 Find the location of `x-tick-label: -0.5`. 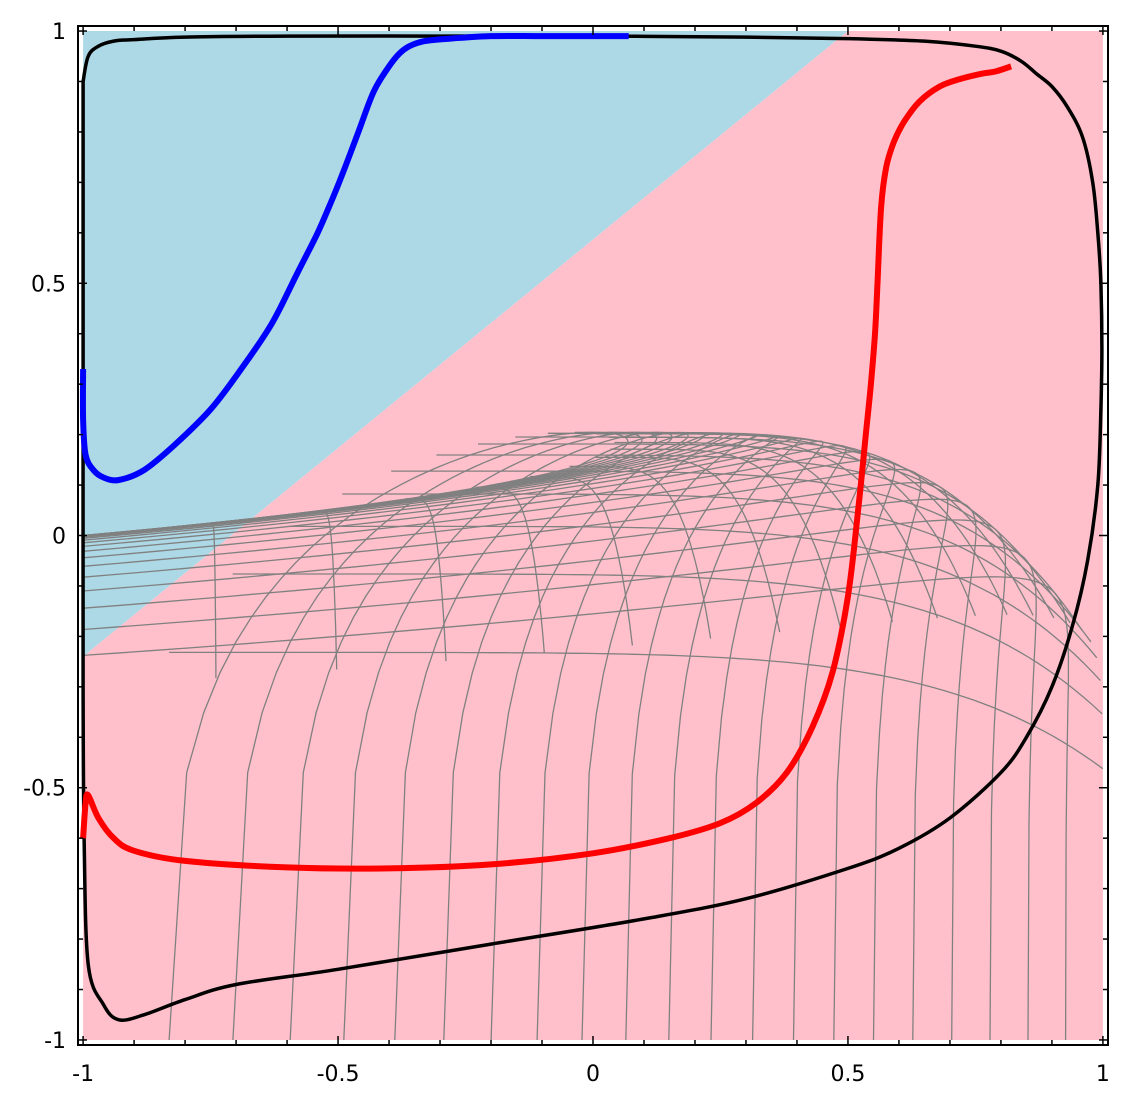

x-tick-label: -0.5 is located at coordinates (338, 1074).